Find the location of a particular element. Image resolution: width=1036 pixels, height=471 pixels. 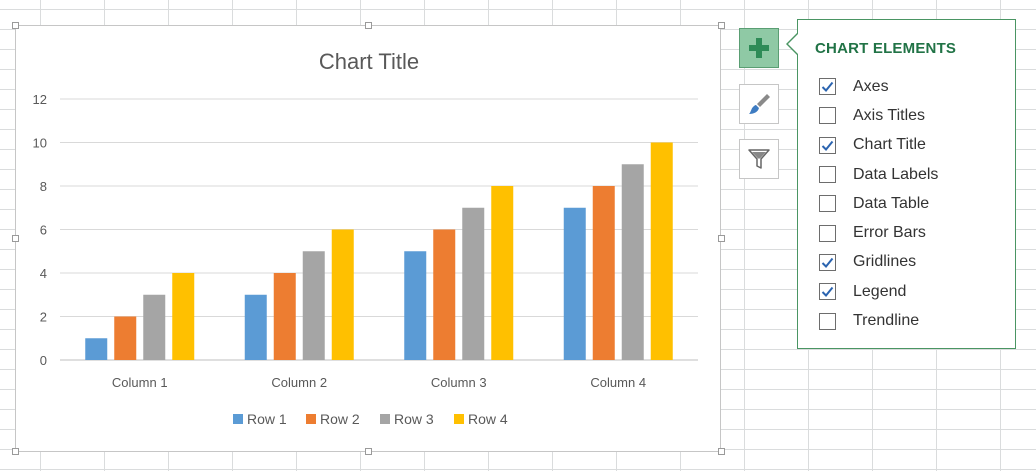

legend-label: Row 4 is located at coordinates (488, 419).